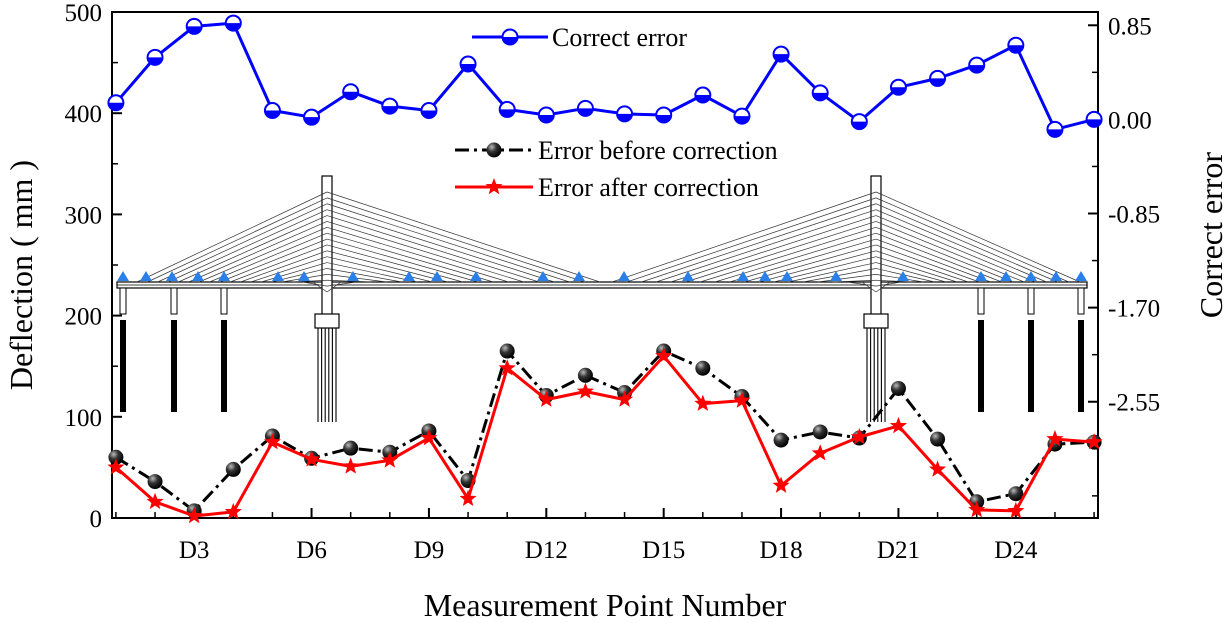 The width and height of the screenshot is (1224, 623). What do you see at coordinates (96, 519) in the screenshot?
I see `left-tick-label: 0` at bounding box center [96, 519].